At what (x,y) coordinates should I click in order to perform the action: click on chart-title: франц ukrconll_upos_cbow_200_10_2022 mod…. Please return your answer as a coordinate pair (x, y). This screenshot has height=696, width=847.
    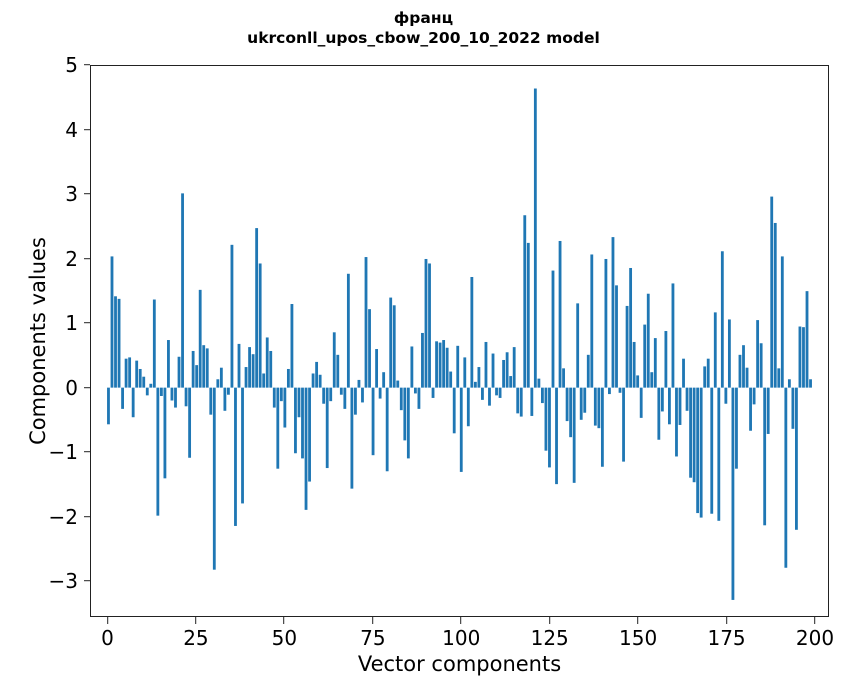
    Looking at the image, I should click on (423, 28).